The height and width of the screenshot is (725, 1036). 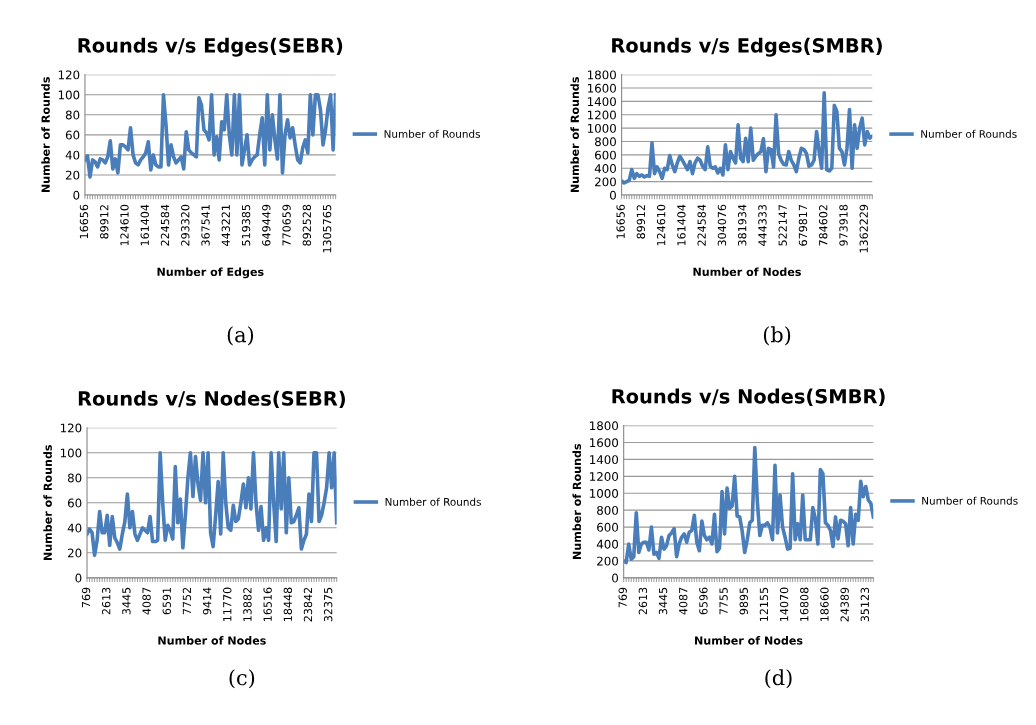 I want to click on x-tick-label: 6591, so click(x=166, y=601).